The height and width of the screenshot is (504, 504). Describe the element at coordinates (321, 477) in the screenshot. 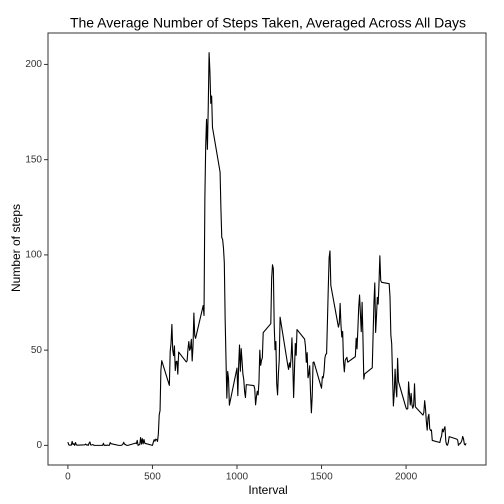

I see `x-tick-label: 1500` at that location.